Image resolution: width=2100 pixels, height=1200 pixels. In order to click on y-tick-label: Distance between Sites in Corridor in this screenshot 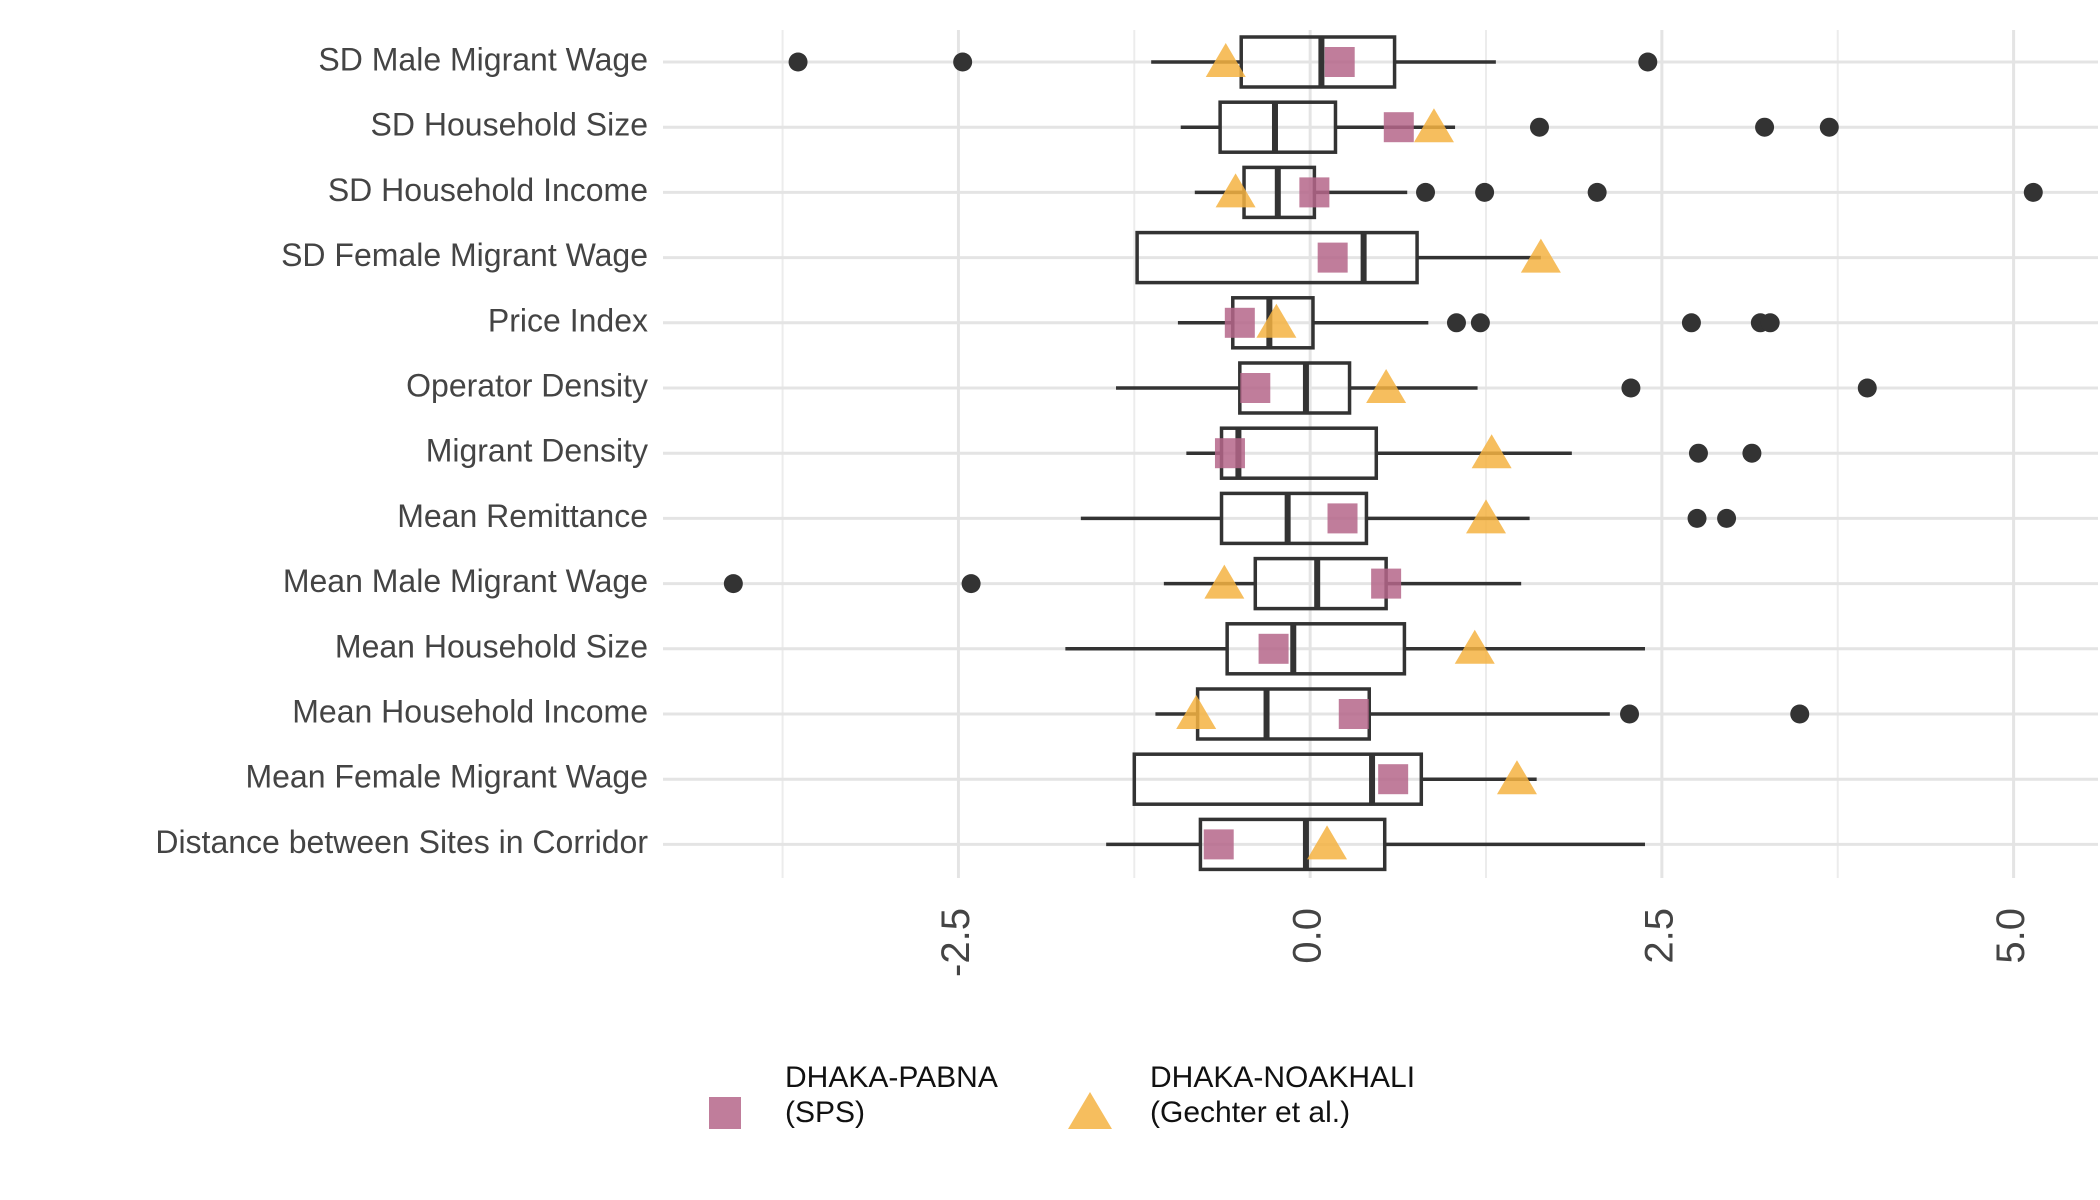, I will do `click(401, 842)`.